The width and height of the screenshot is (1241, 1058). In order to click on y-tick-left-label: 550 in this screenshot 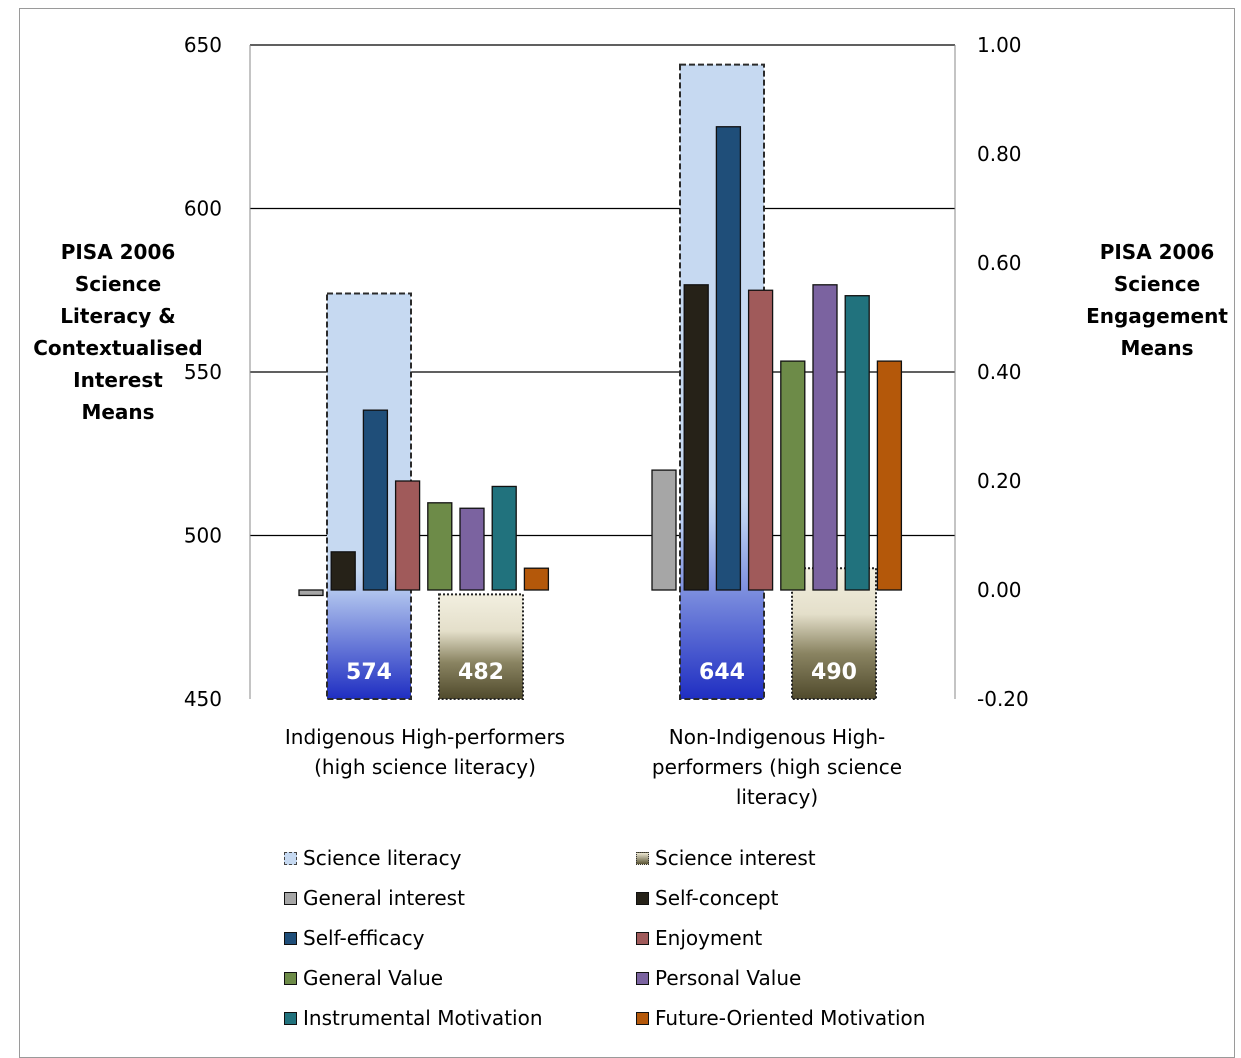, I will do `click(203, 372)`.